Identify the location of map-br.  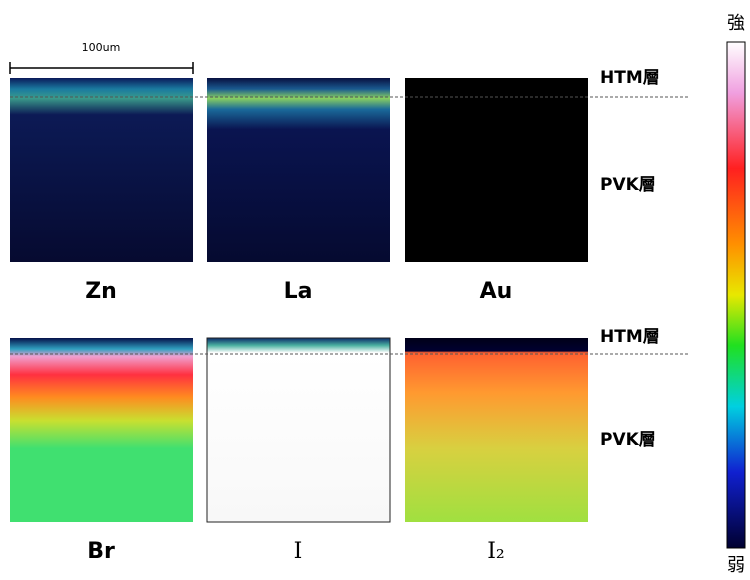
(101, 430).